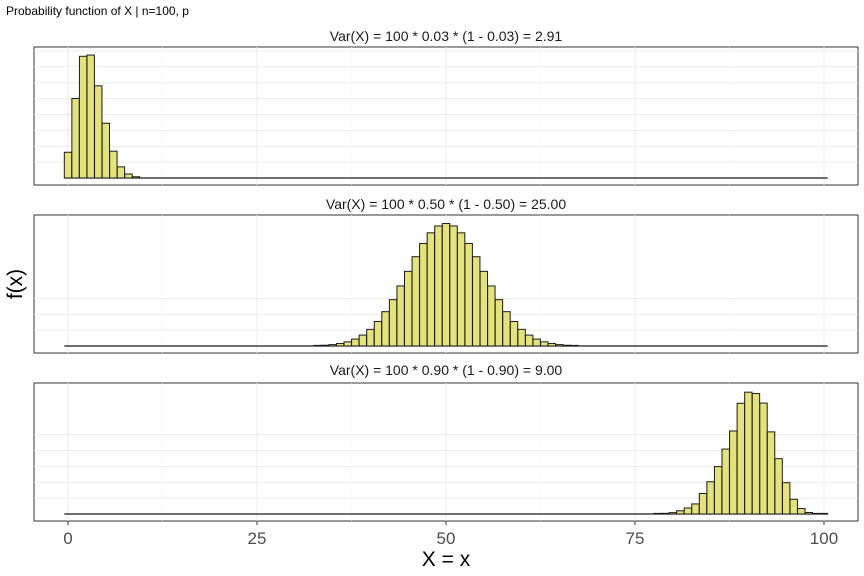  What do you see at coordinates (824, 538) in the screenshot?
I see `x-tick-label: 100` at bounding box center [824, 538].